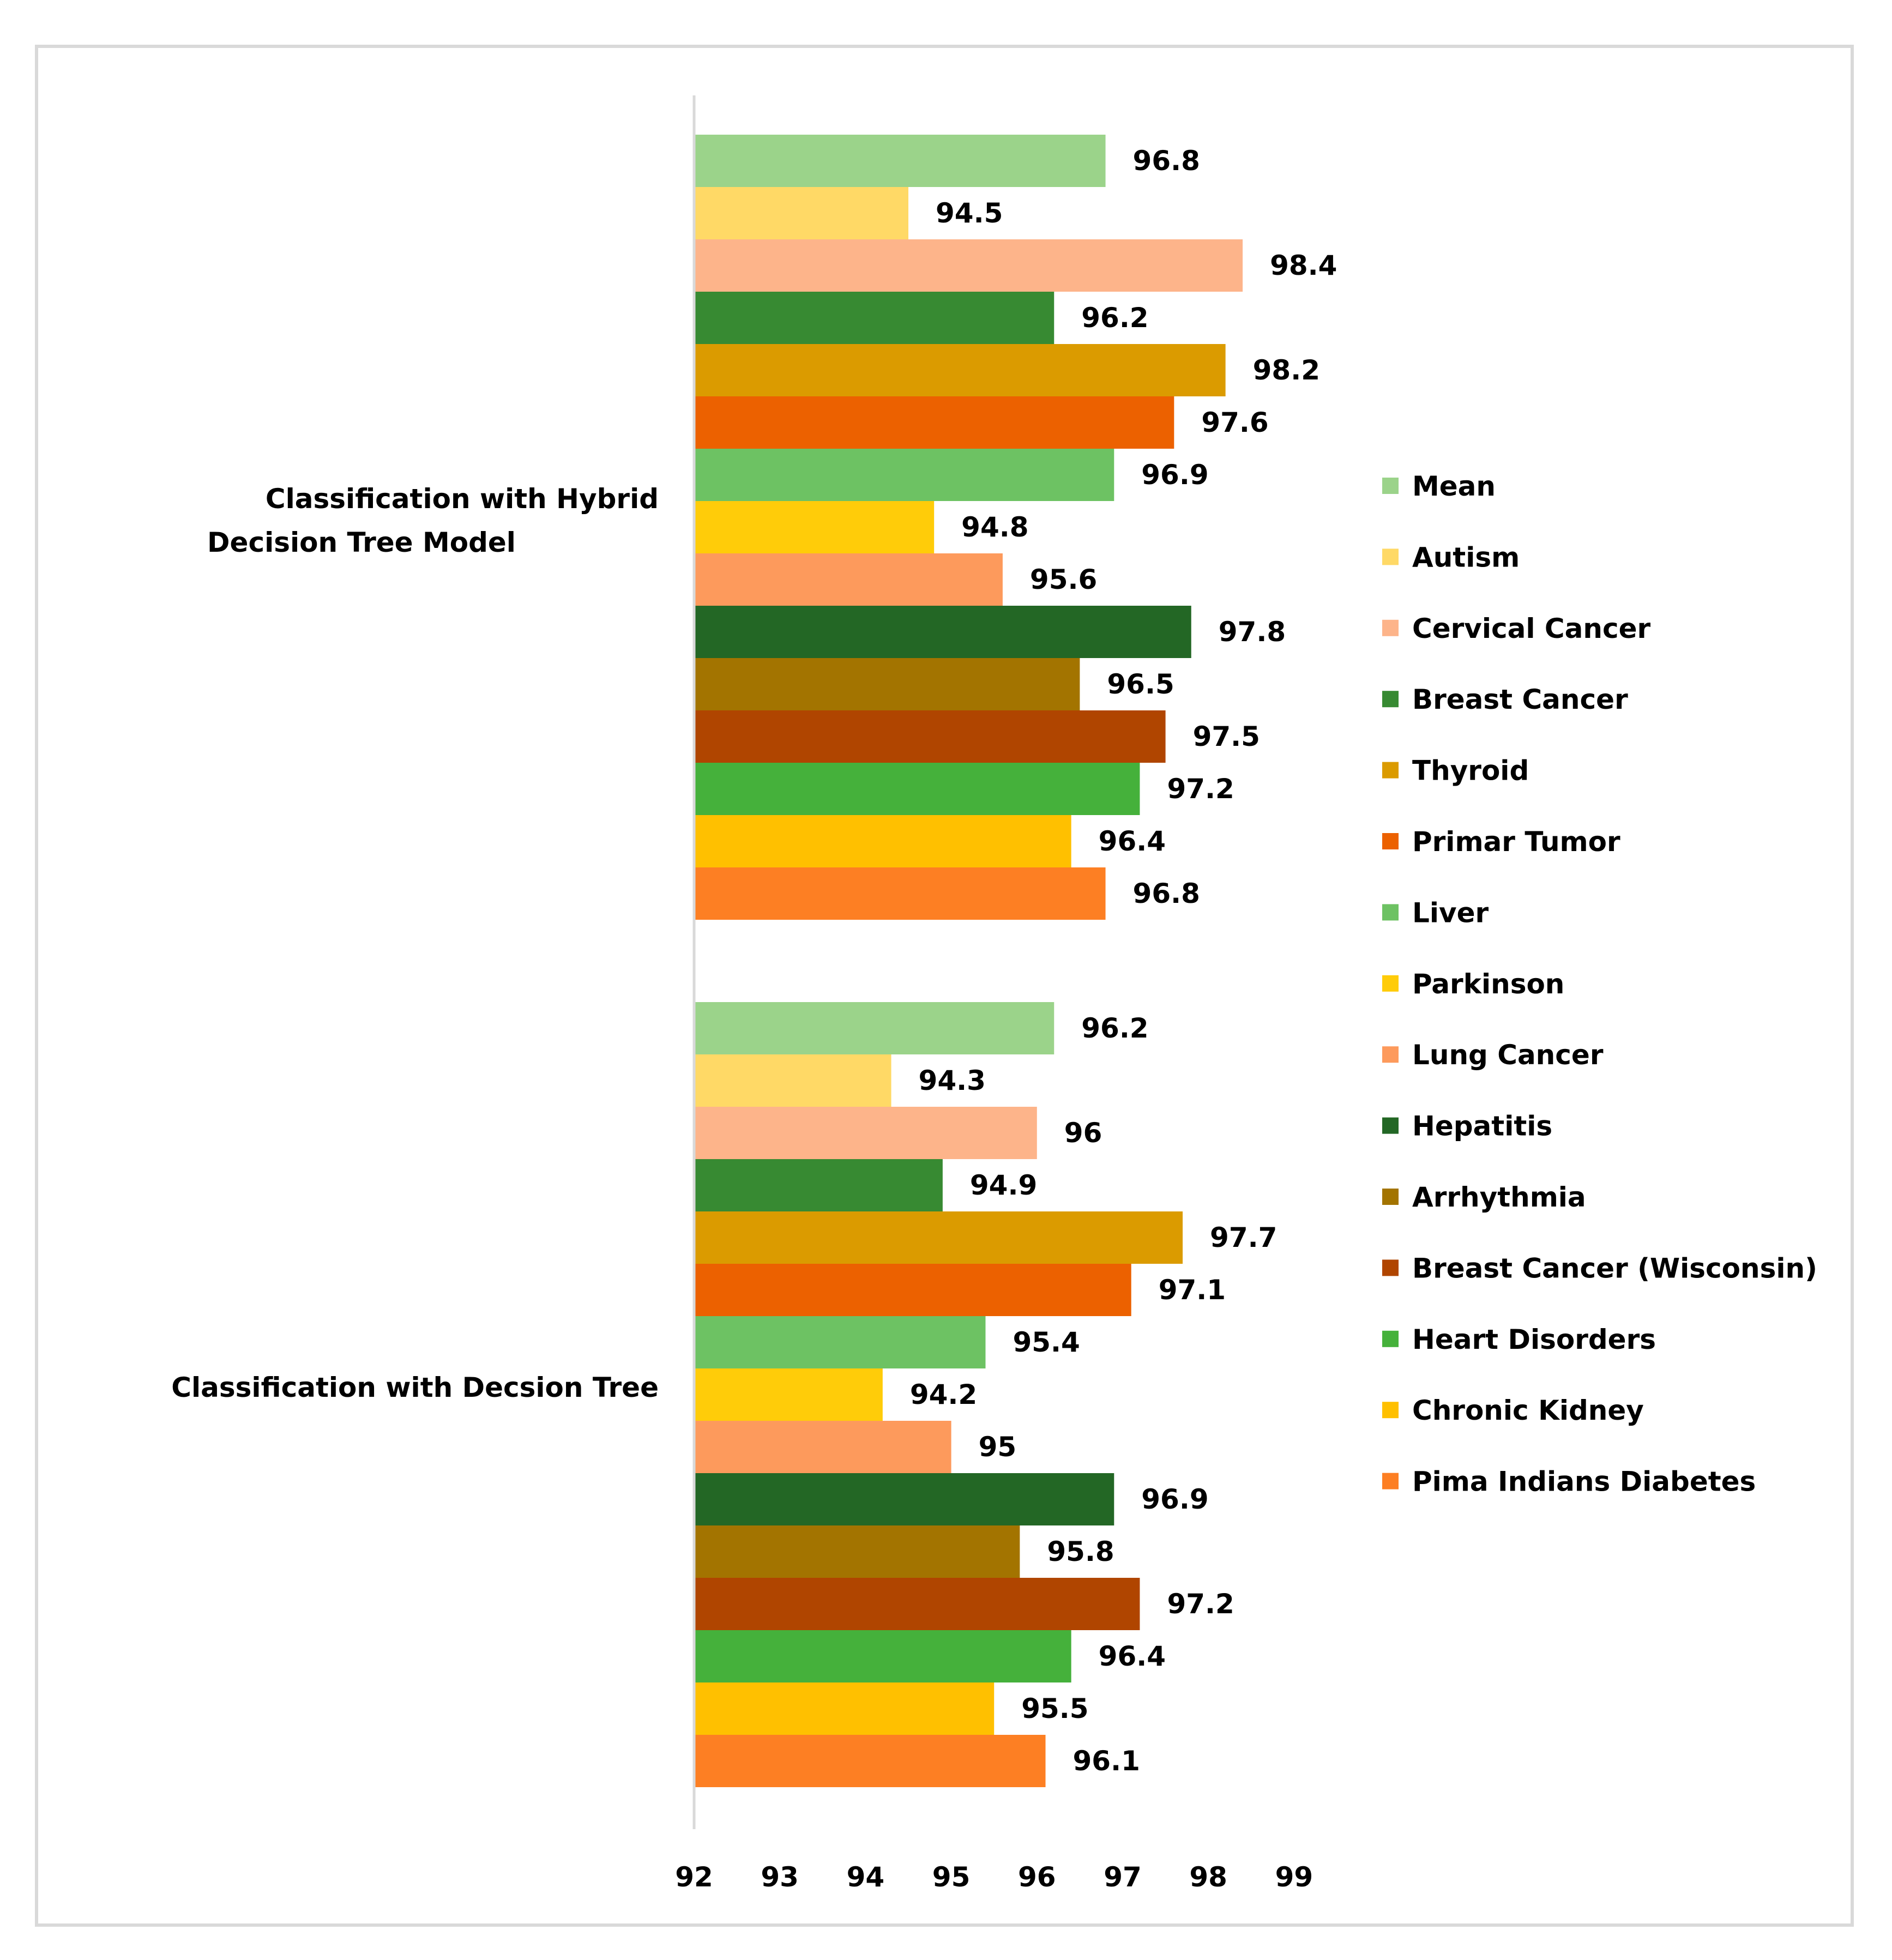 This screenshot has height=1960, width=1892. Describe the element at coordinates (462, 499) in the screenshot. I see `category-label: Classification with Hybrid` at that location.